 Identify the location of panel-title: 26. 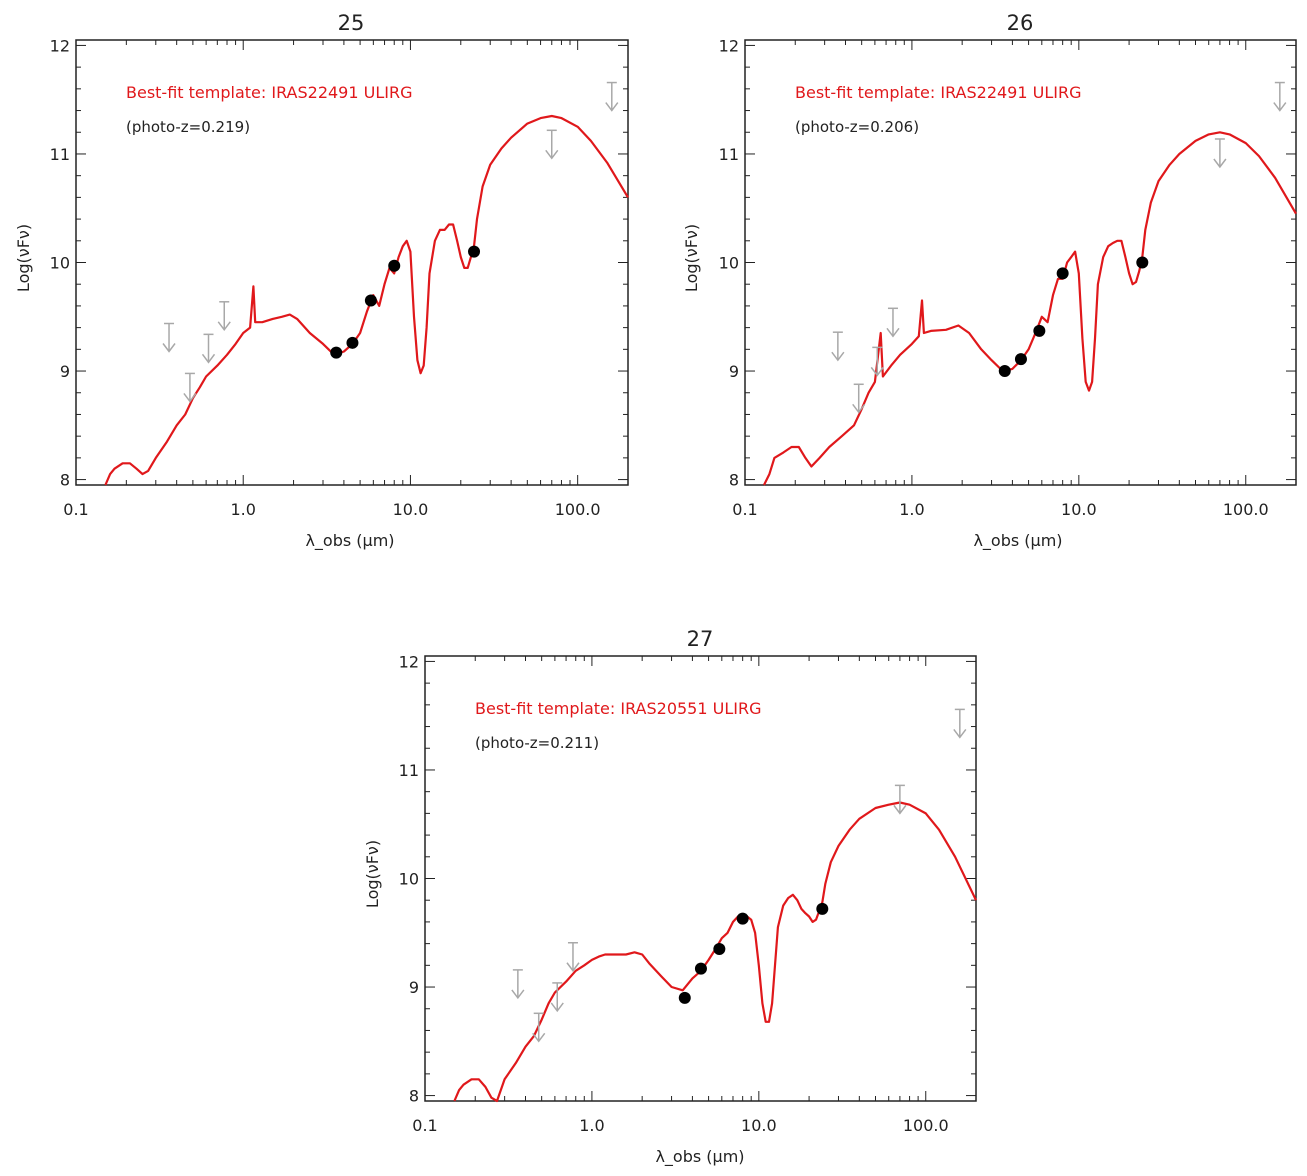
(1020, 23).